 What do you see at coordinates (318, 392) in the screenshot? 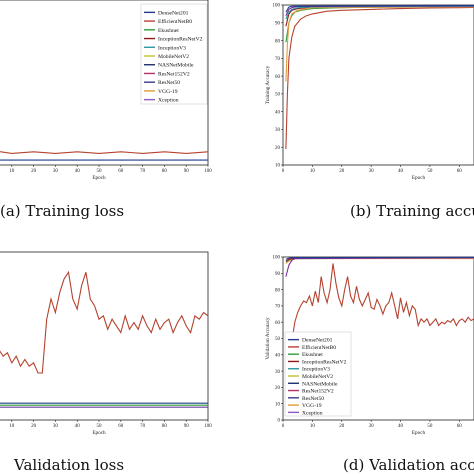
I see `legend-entry: ResNet152V2` at bounding box center [318, 392].